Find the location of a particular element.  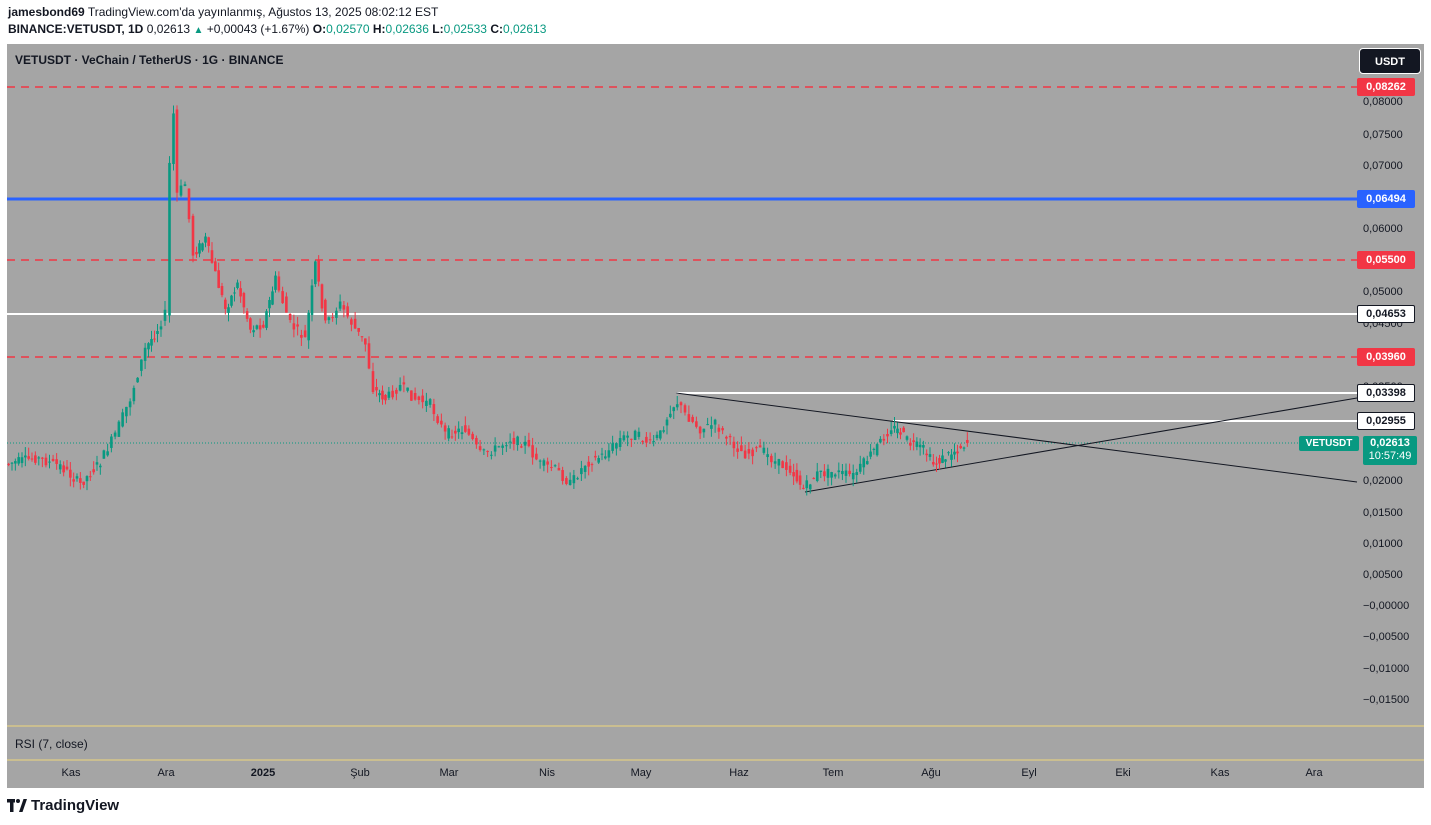

level-tag: 0,06494 is located at coordinates (1386, 199).